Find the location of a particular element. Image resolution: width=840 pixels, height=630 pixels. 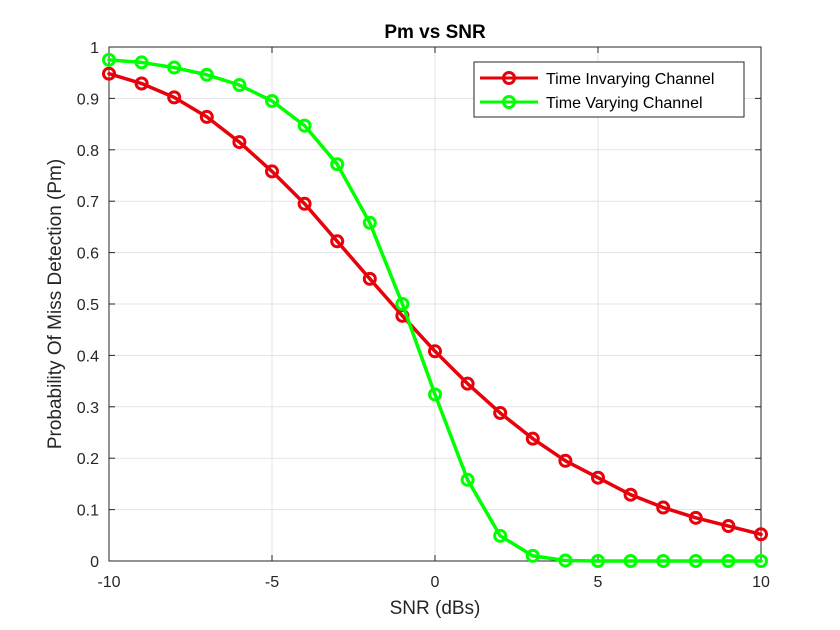

y-tick-label: 0.9 is located at coordinates (88, 99).